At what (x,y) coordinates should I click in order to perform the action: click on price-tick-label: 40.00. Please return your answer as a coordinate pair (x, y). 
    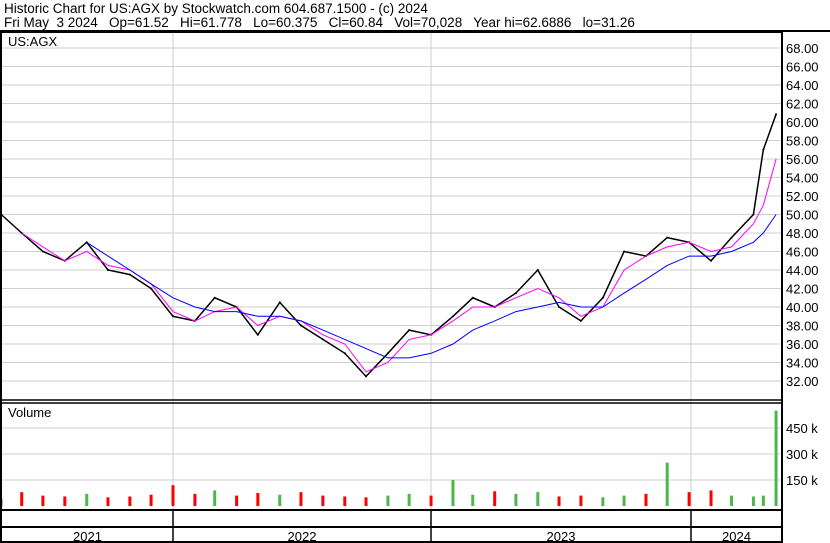
    Looking at the image, I should click on (802, 307).